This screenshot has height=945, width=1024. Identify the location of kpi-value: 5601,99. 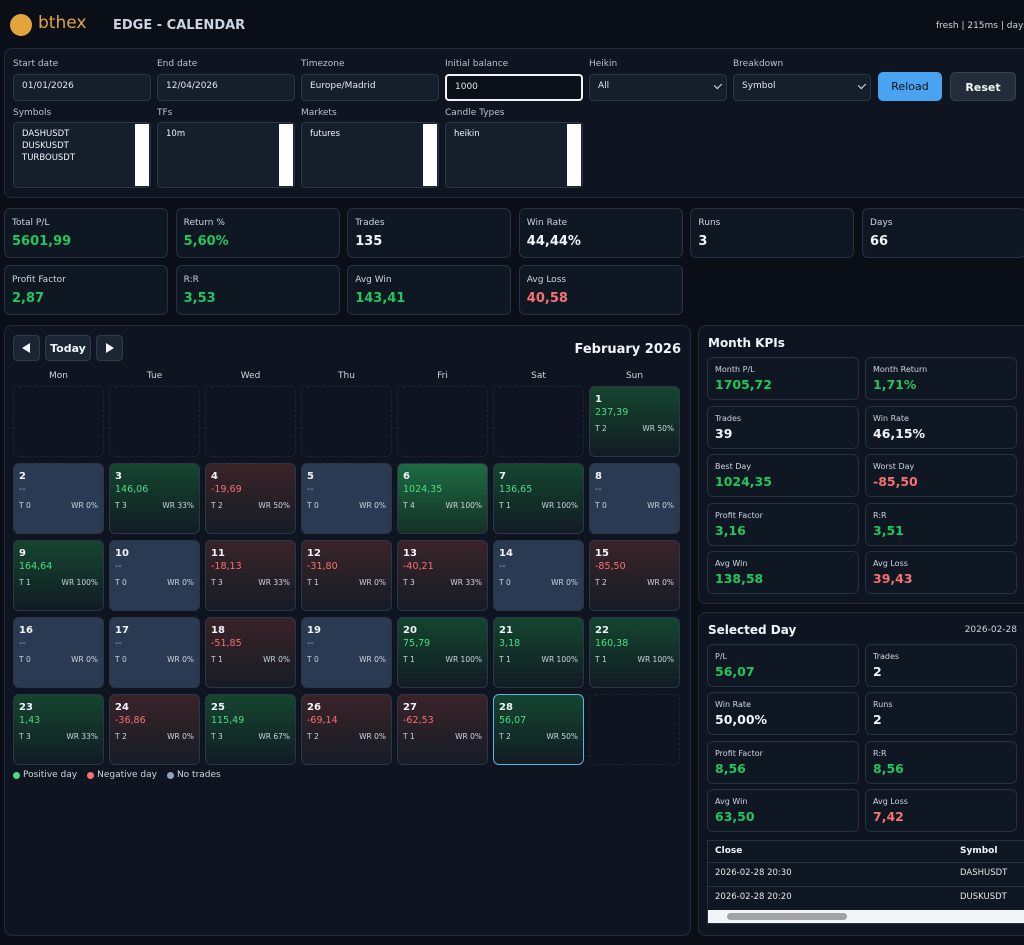
(42, 241).